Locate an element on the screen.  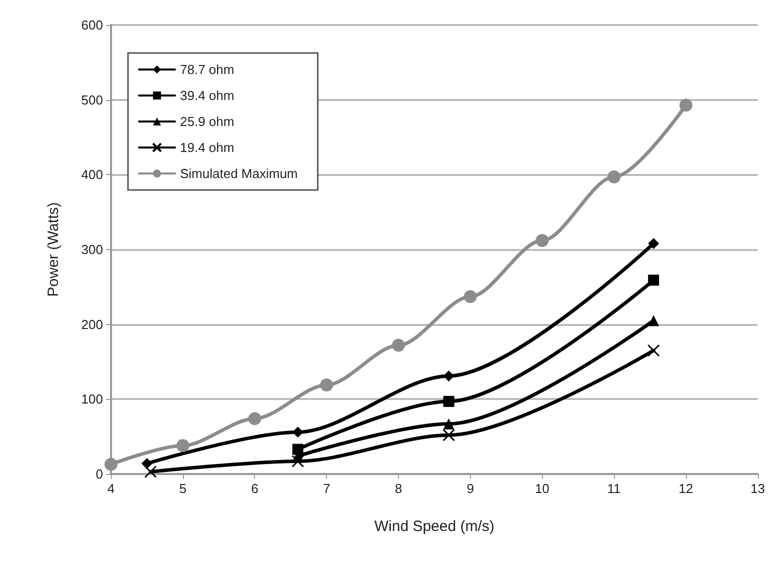
x-tick-label: 6 is located at coordinates (254, 488).